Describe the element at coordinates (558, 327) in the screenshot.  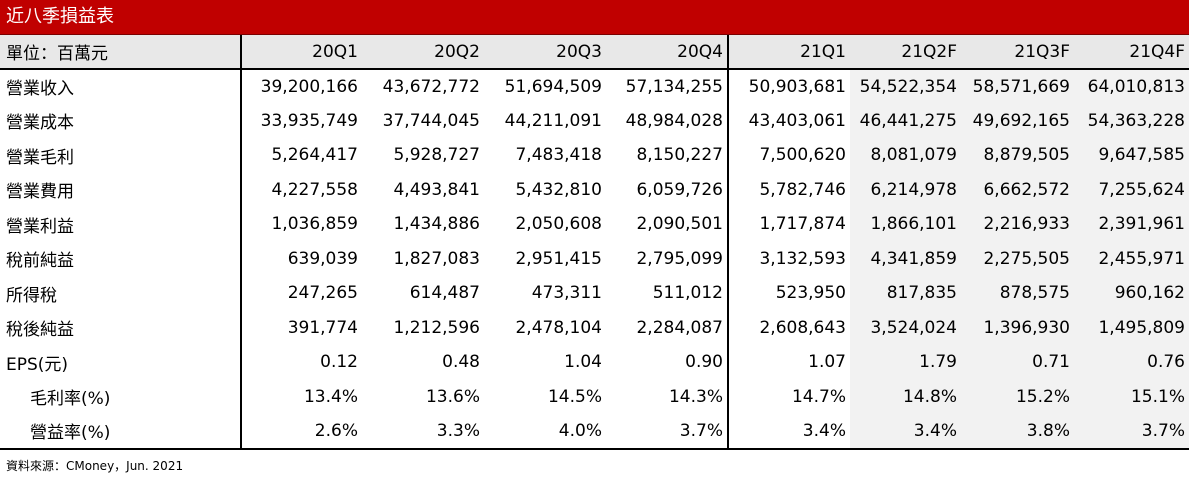
I see `table-cell: 2,478,104` at that location.